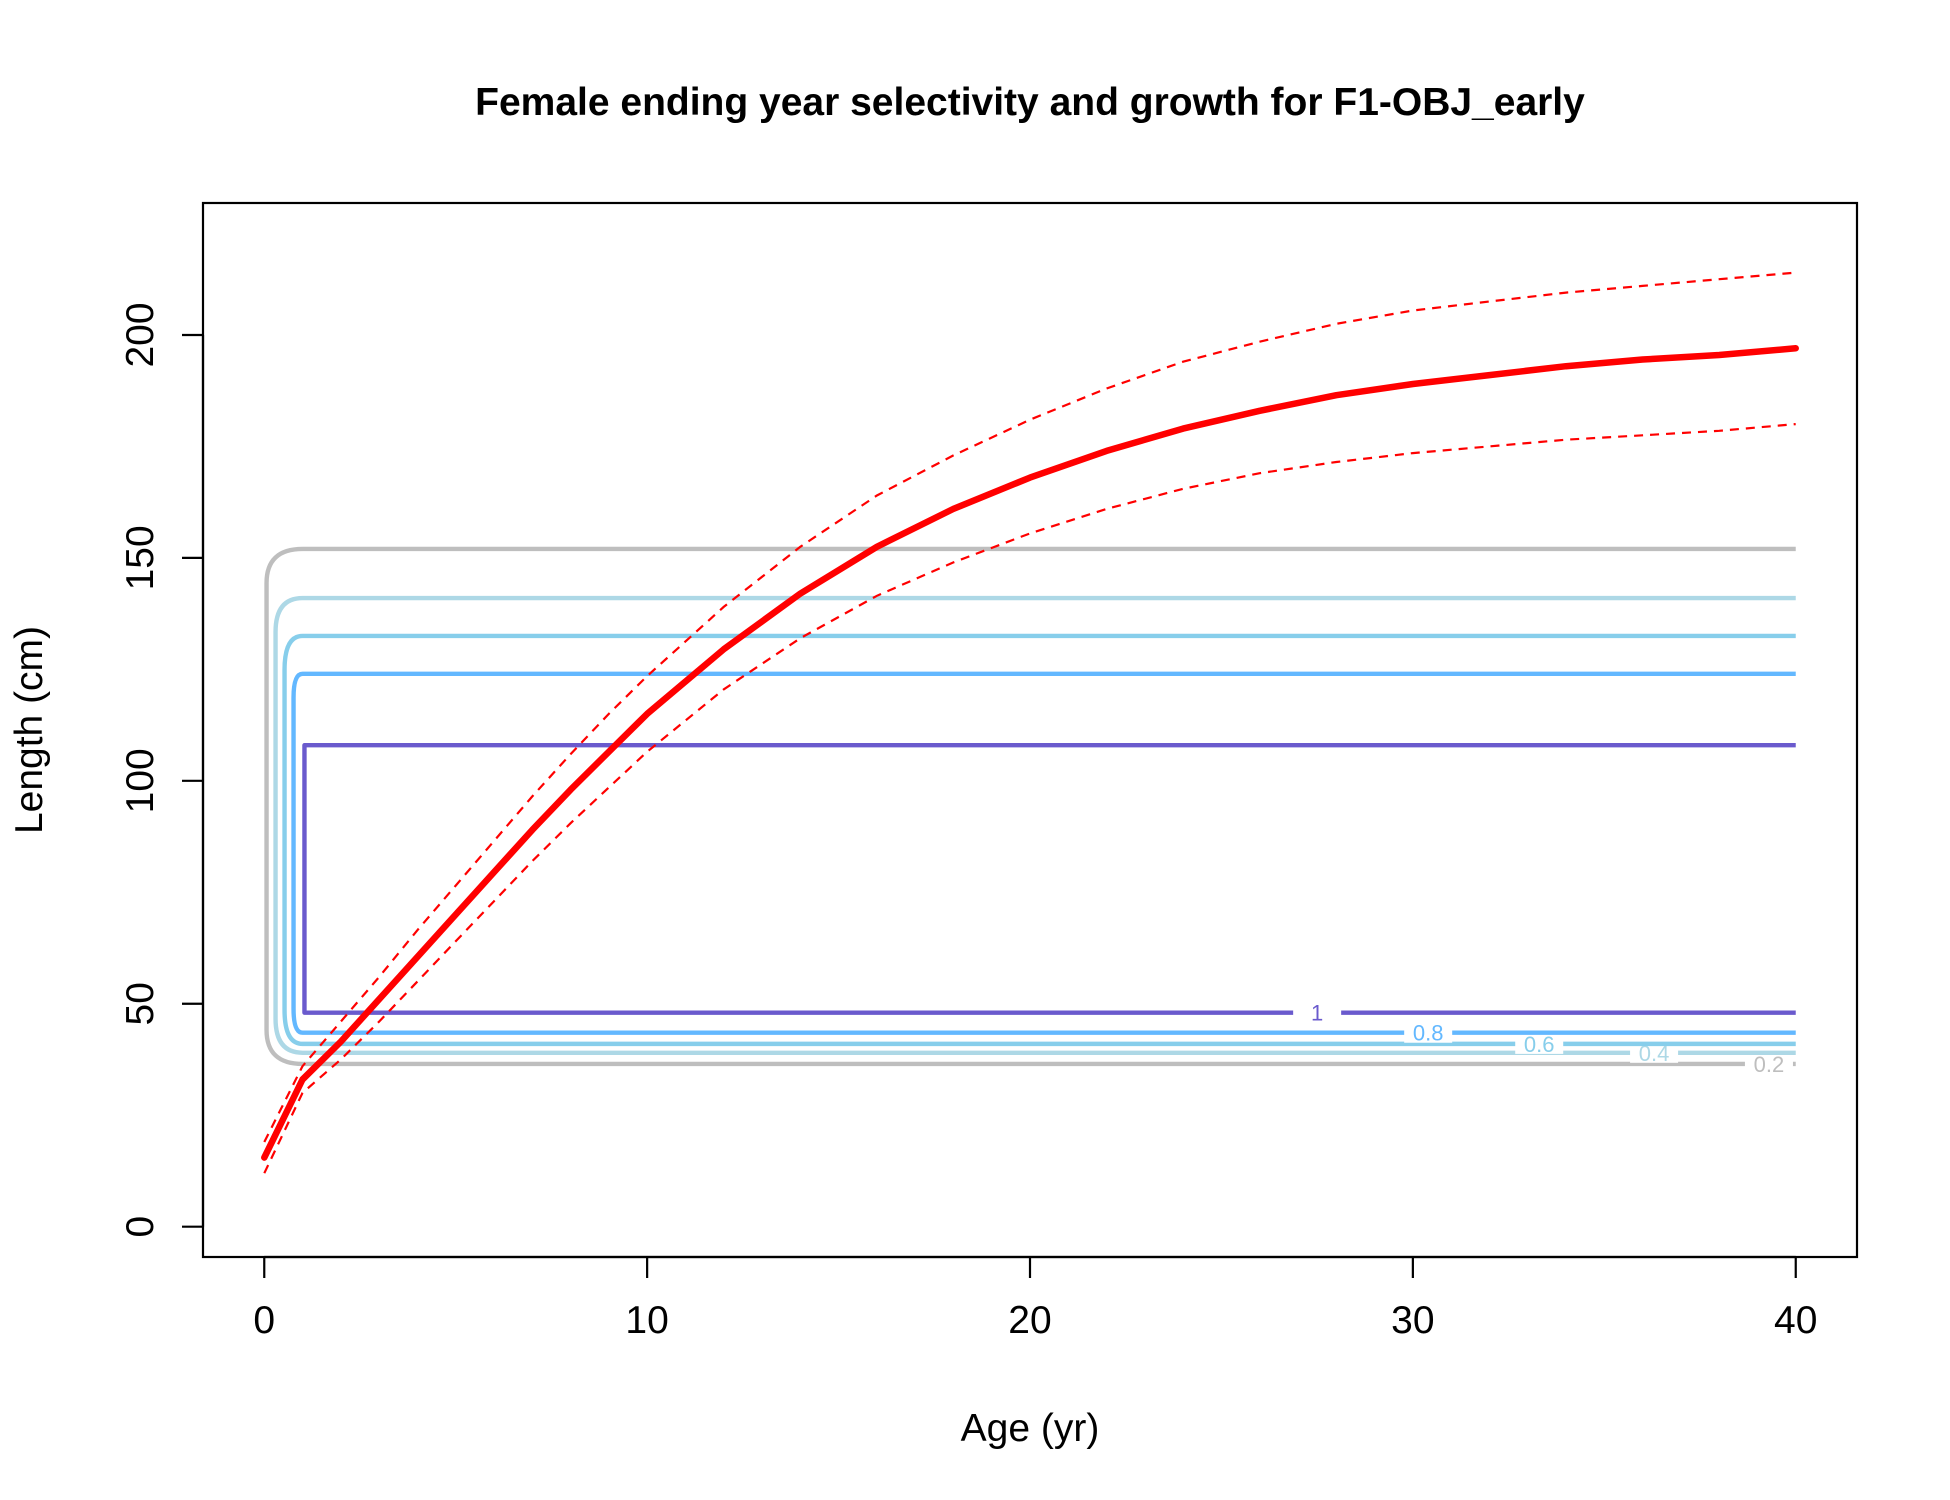 The image size is (1950, 1500). Describe the element at coordinates (140, 1003) in the screenshot. I see `y-tick-label: 50` at that location.